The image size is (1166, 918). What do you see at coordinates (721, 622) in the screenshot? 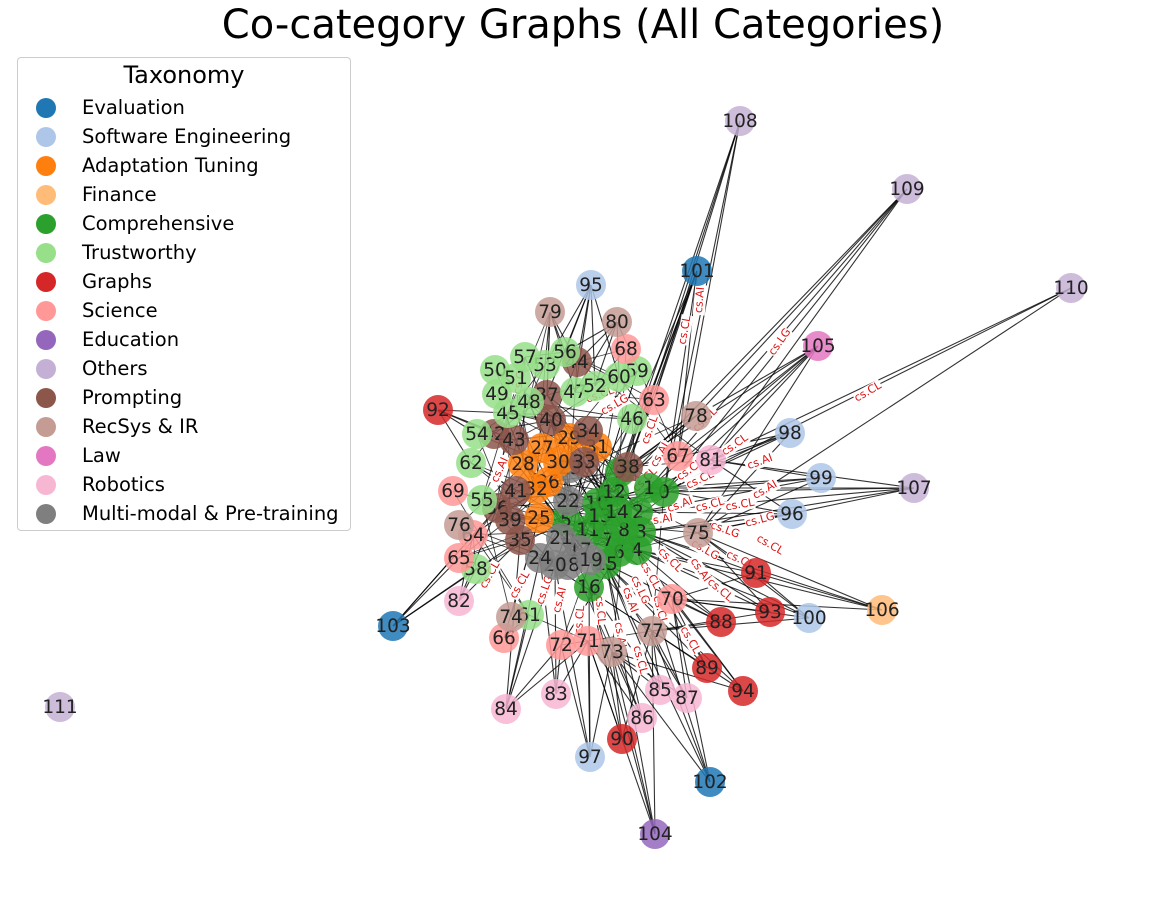
I see `node-label: 88` at bounding box center [721, 622].